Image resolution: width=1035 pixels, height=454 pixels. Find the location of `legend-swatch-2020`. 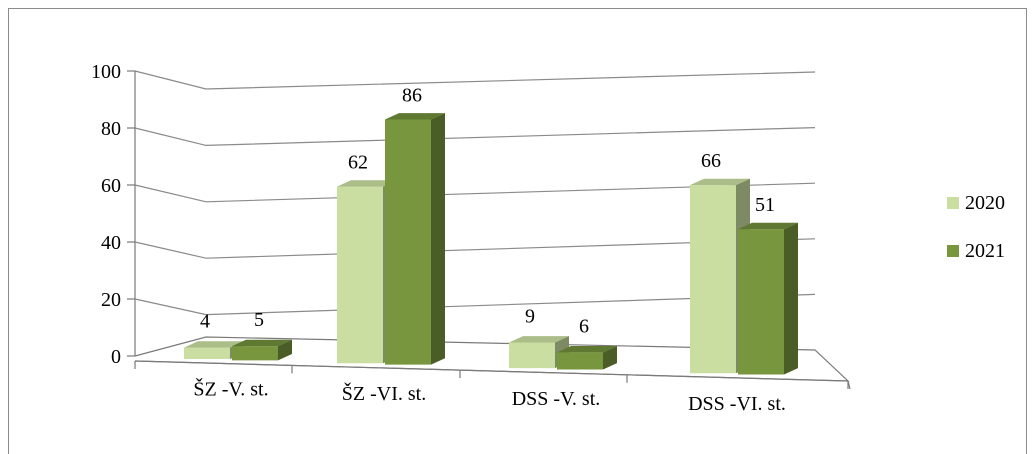

legend-swatch-2020 is located at coordinates (953, 203).